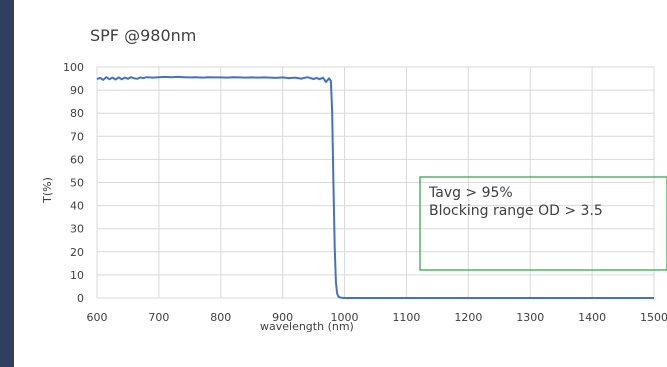  Describe the element at coordinates (592, 317) in the screenshot. I see `x-tick-label: 1400` at that location.